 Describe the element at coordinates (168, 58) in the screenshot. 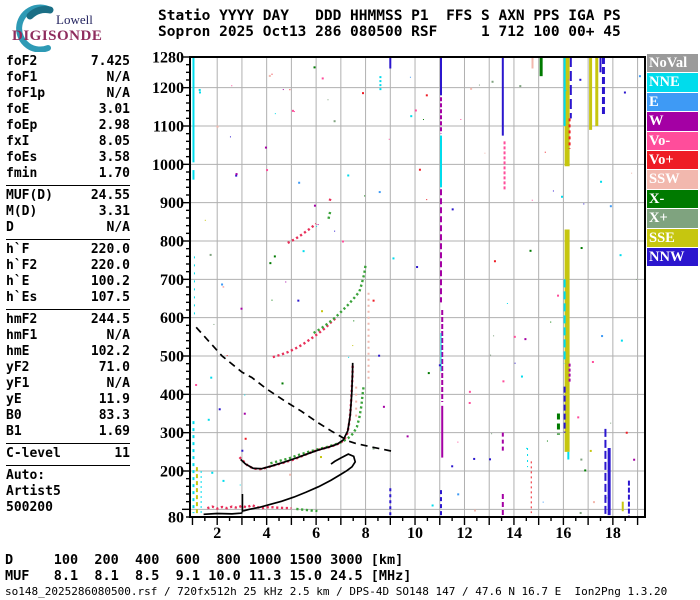

I see `y-axis-label: 1280` at that location.